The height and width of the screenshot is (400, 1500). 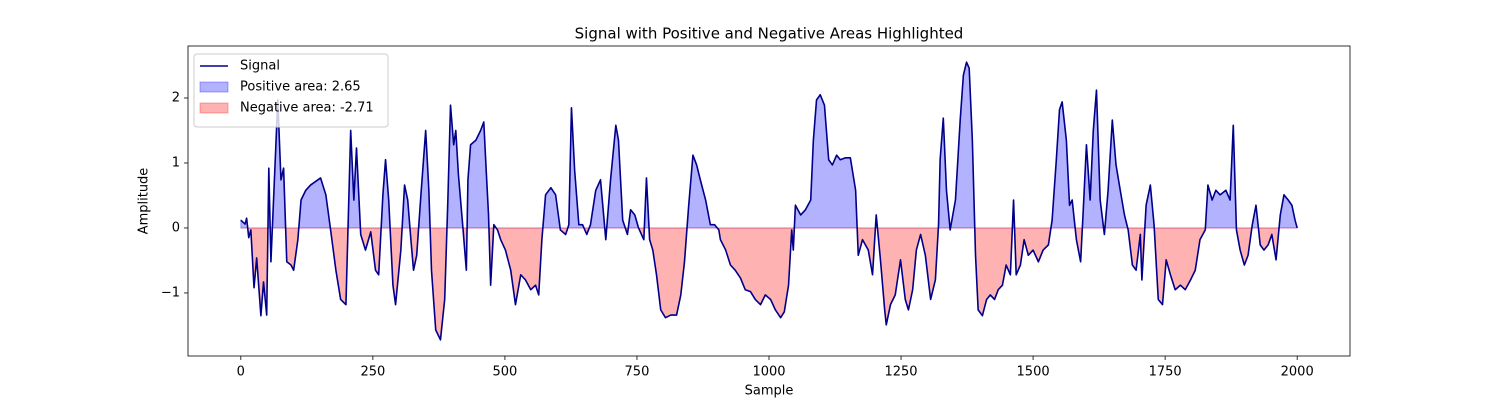 I want to click on y-tick-label: 1, so click(x=176, y=162).